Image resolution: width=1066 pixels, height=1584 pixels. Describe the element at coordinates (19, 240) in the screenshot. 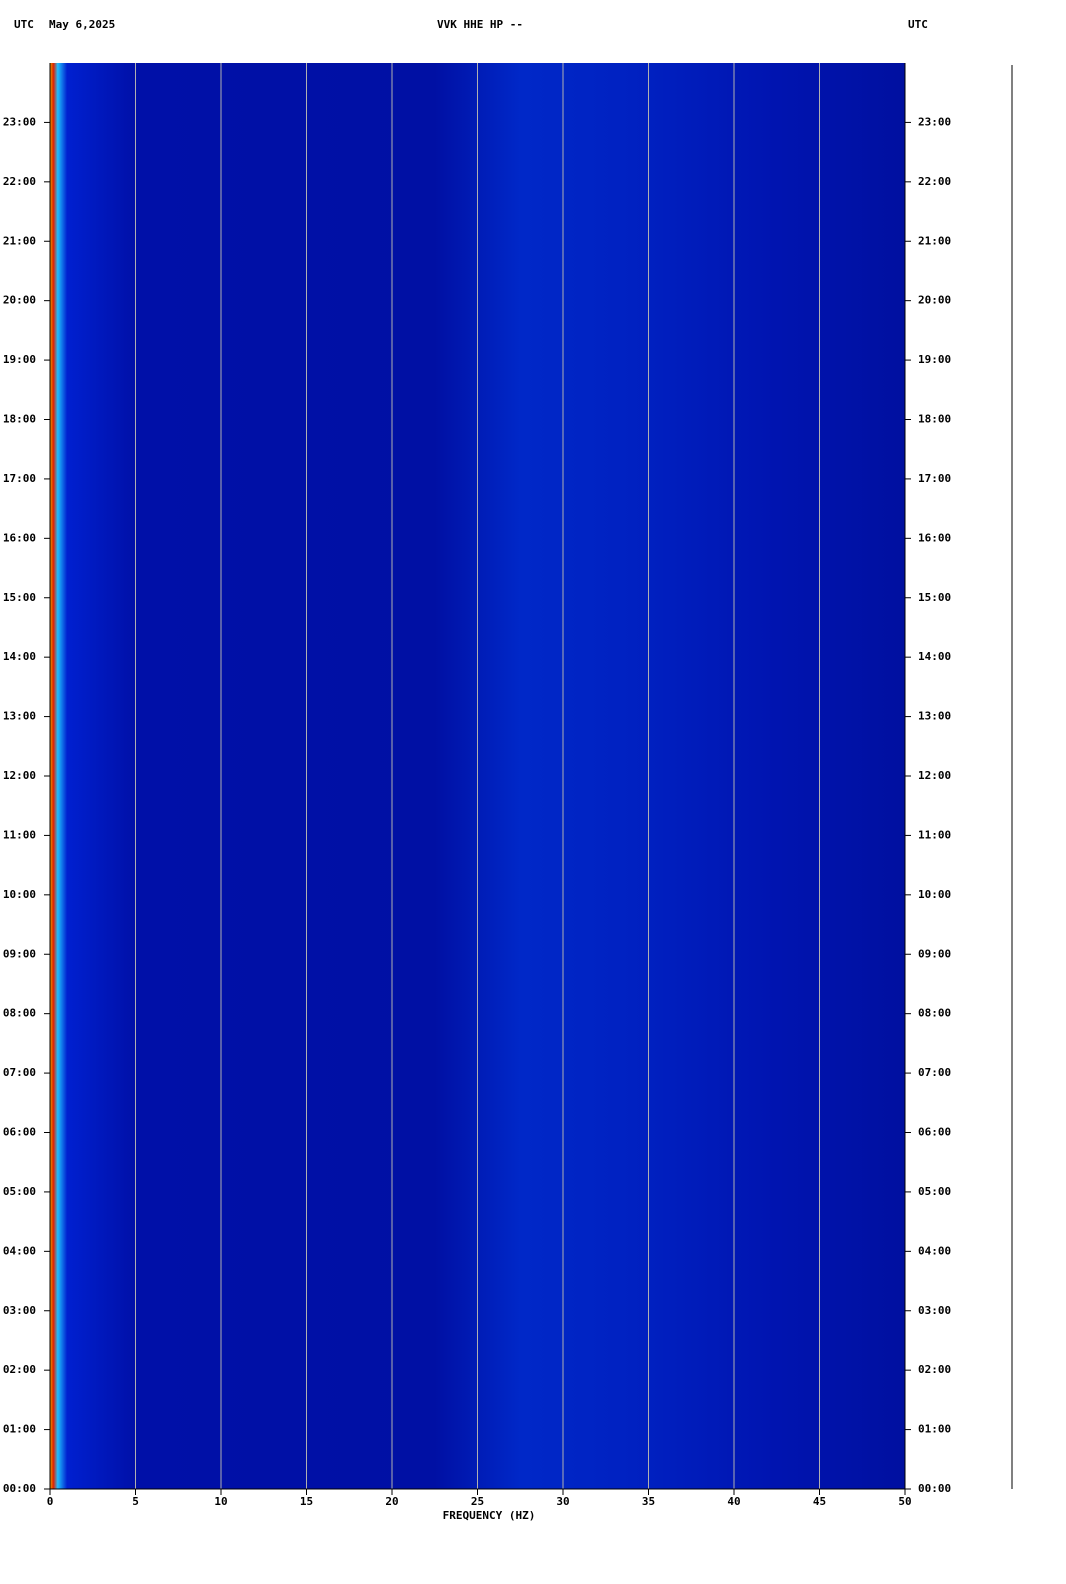

I see `y-tick-label: 21:00` at that location.